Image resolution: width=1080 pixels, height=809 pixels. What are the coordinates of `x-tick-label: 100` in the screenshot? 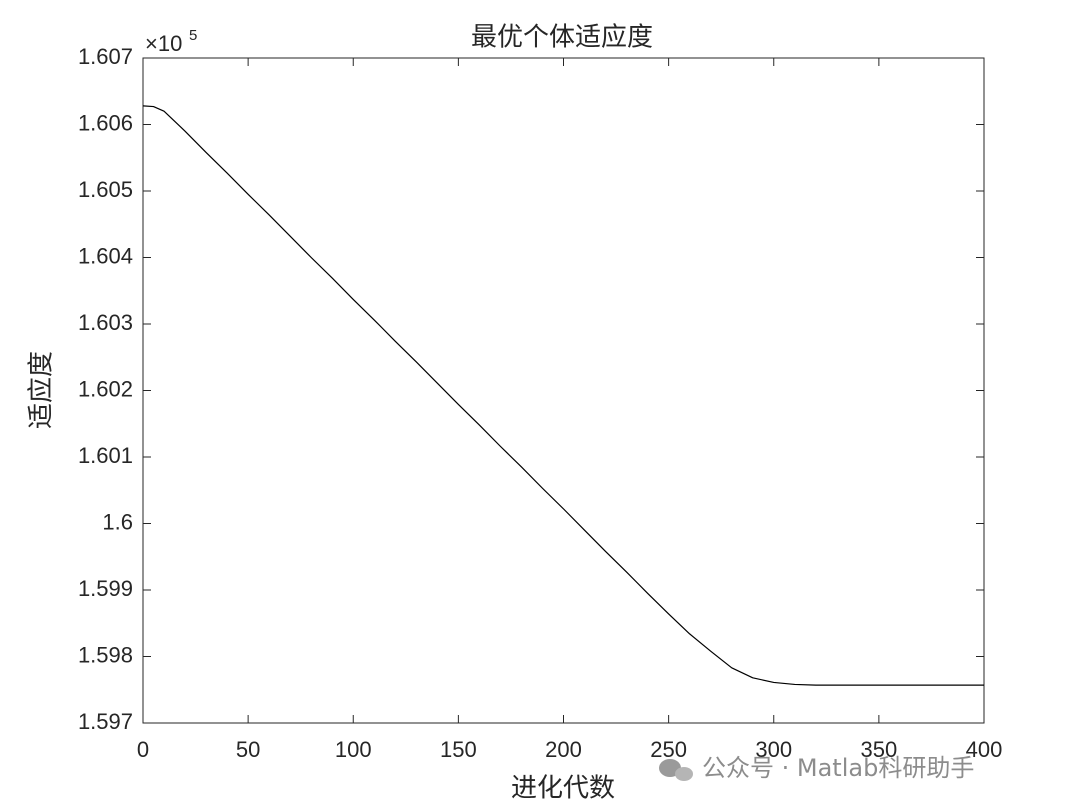 It's located at (353, 749).